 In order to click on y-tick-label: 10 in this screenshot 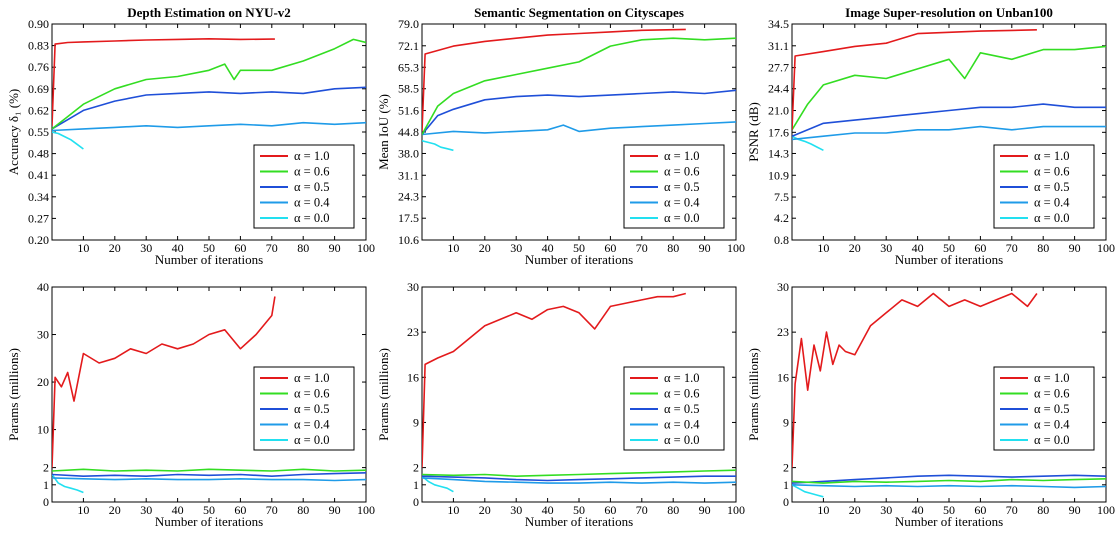, I will do `click(43, 430)`.